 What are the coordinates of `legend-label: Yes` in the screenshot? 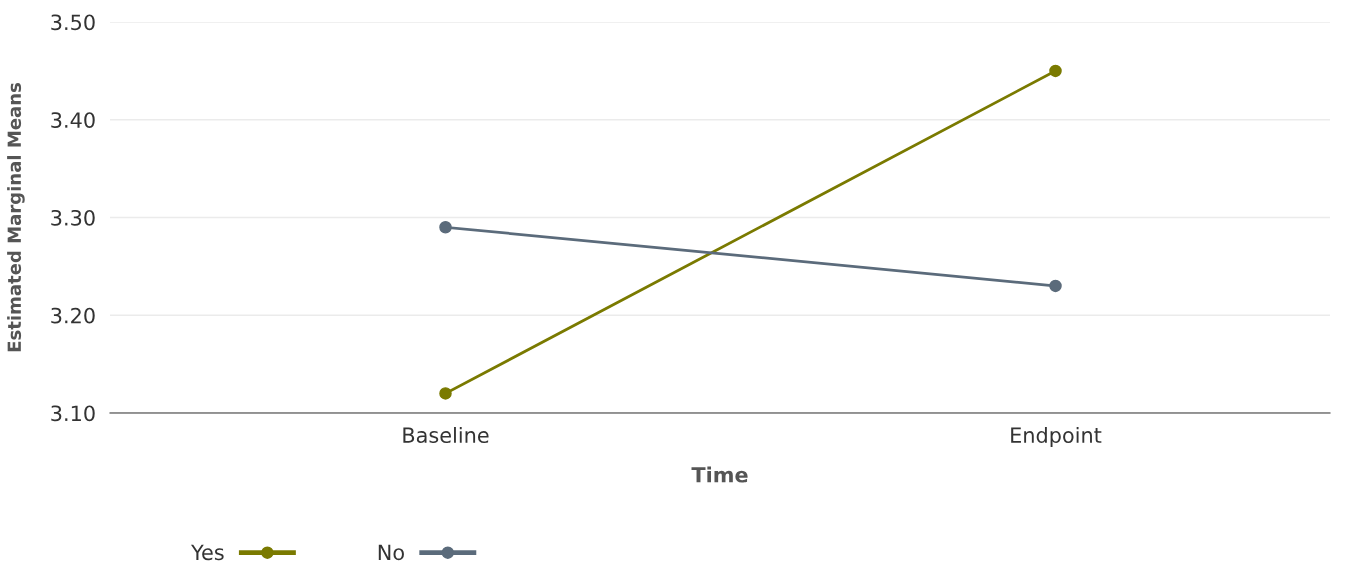 It's located at (207, 552).